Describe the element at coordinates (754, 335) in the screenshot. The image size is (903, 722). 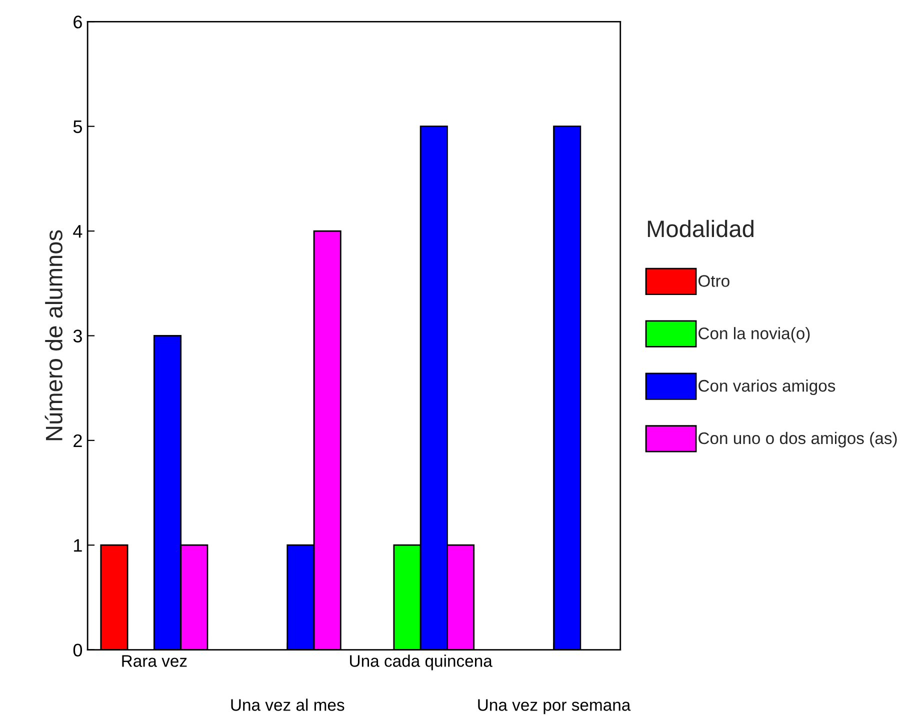
I see `legend-label: Con la novia(o)` at that location.